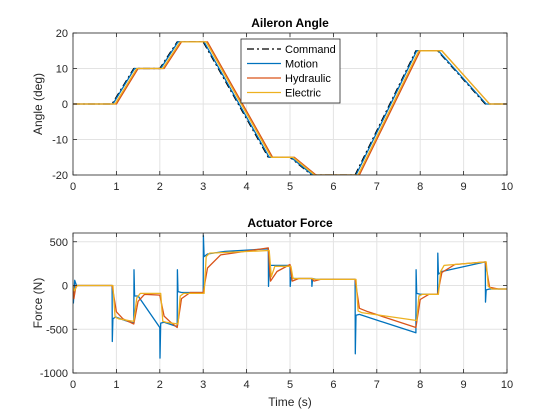 The height and width of the screenshot is (420, 560). Describe the element at coordinates (60, 176) in the screenshot. I see `y-tick-label: -20` at that location.